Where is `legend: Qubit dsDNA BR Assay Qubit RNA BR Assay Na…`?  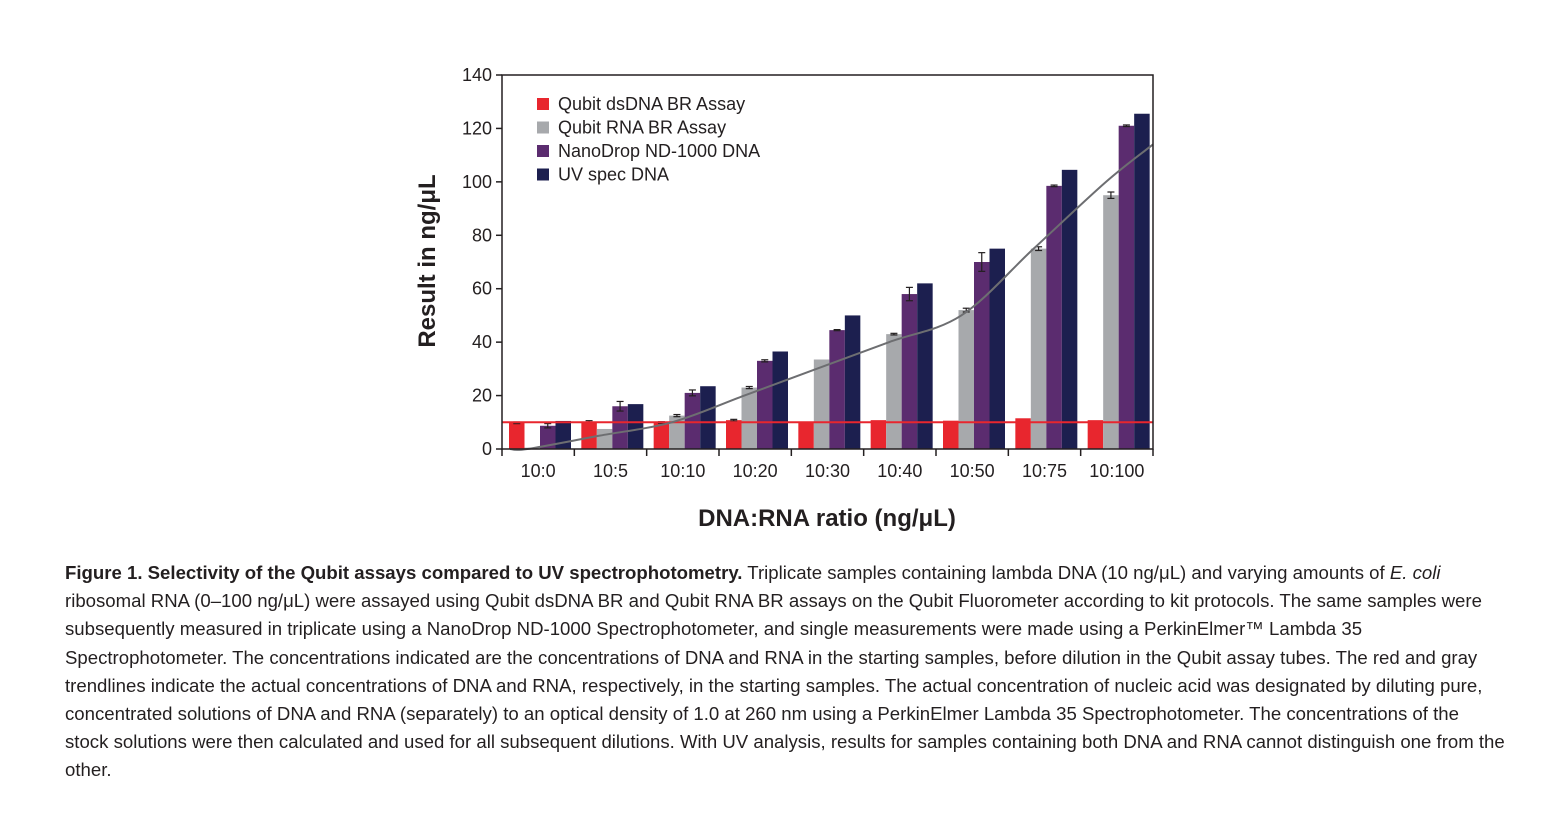
legend: Qubit dsDNA BR Assay Qubit RNA BR Assay Na… is located at coordinates (648, 139).